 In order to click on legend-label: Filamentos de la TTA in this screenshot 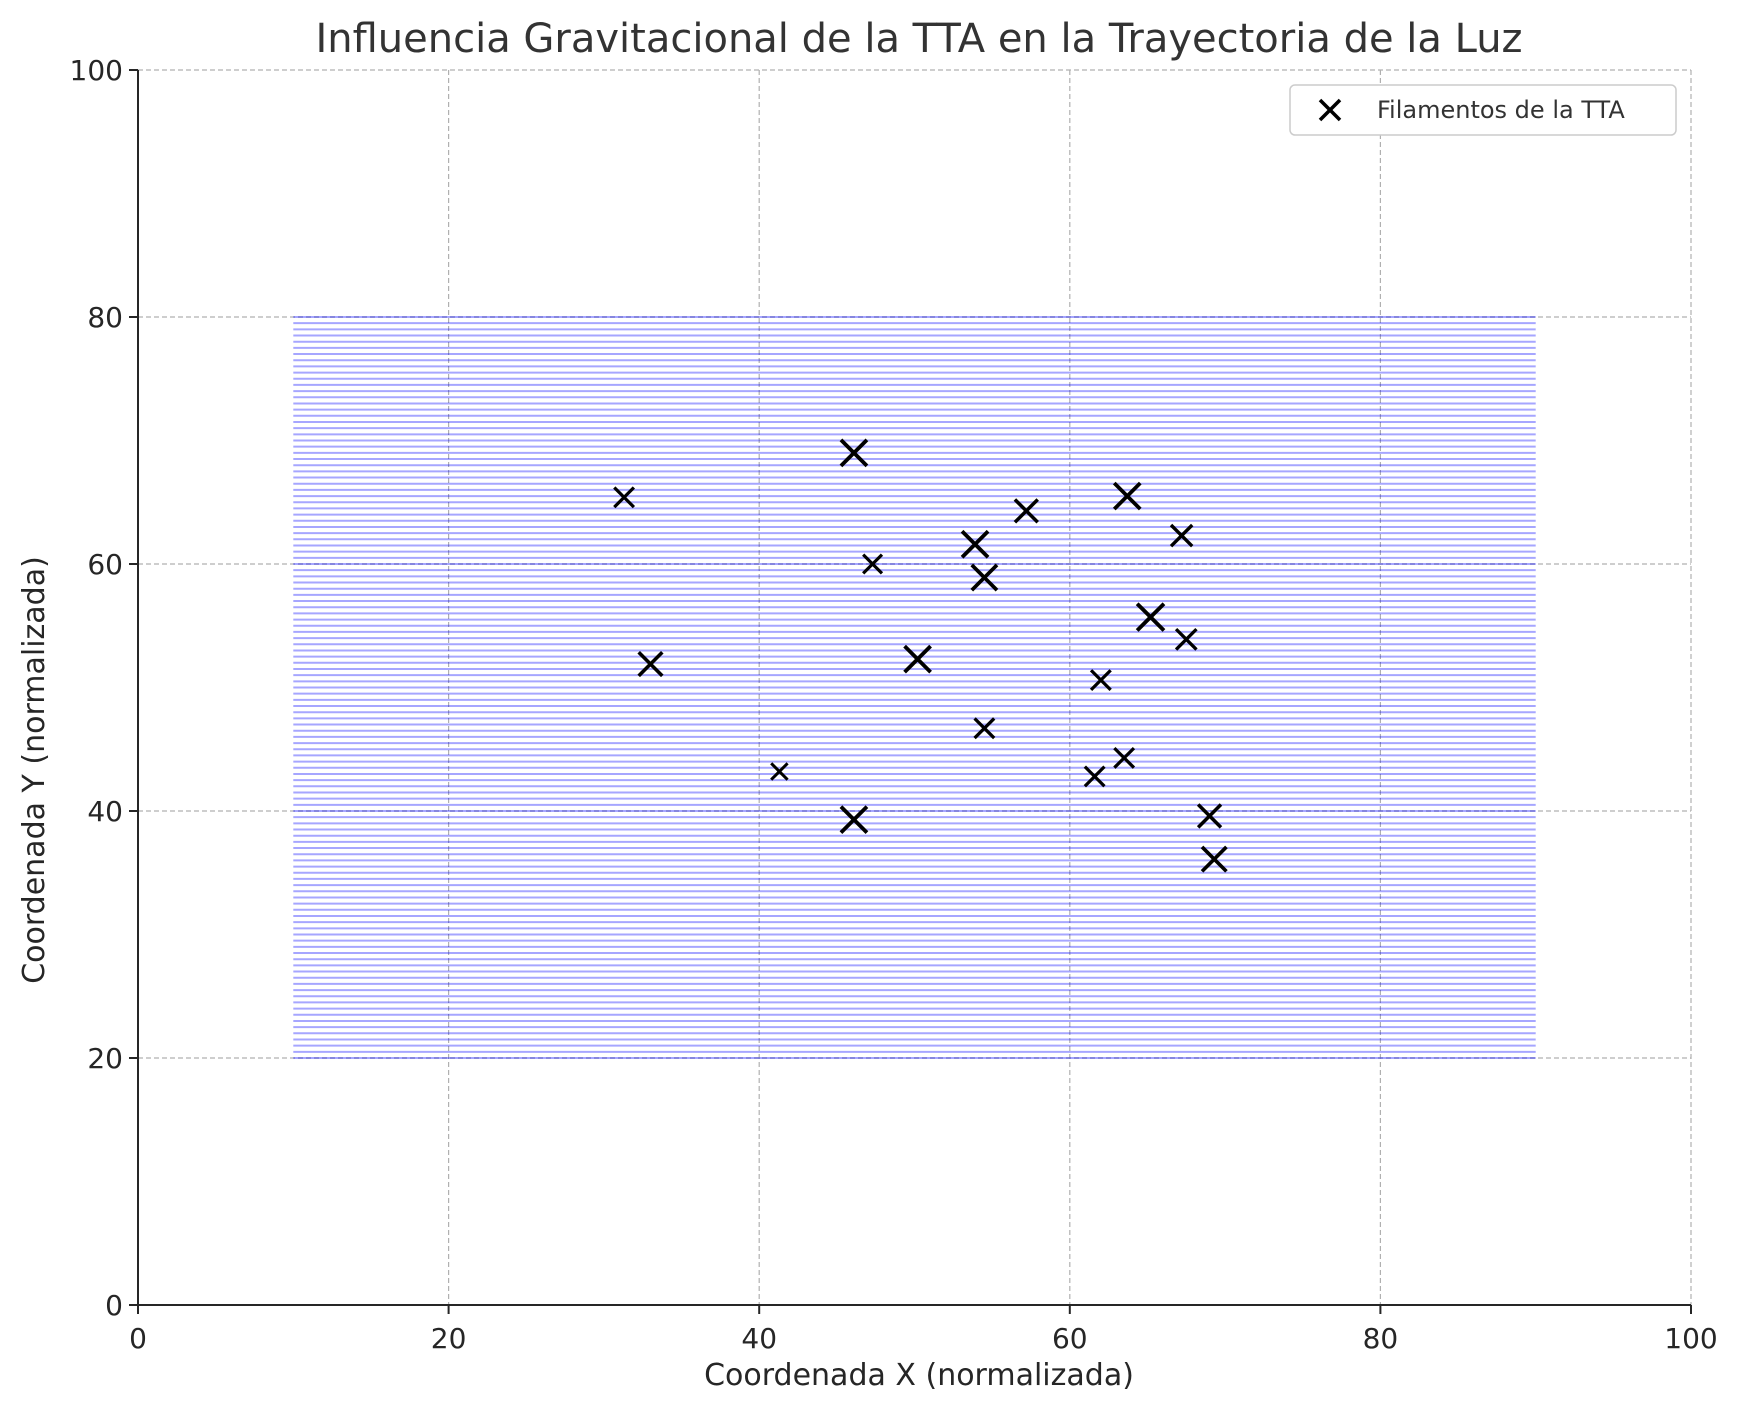, I will do `click(1501, 110)`.